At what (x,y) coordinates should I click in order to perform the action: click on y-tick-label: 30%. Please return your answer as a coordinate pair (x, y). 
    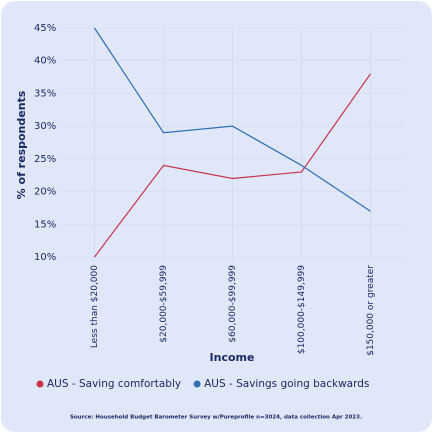
    Looking at the image, I should click on (45, 126).